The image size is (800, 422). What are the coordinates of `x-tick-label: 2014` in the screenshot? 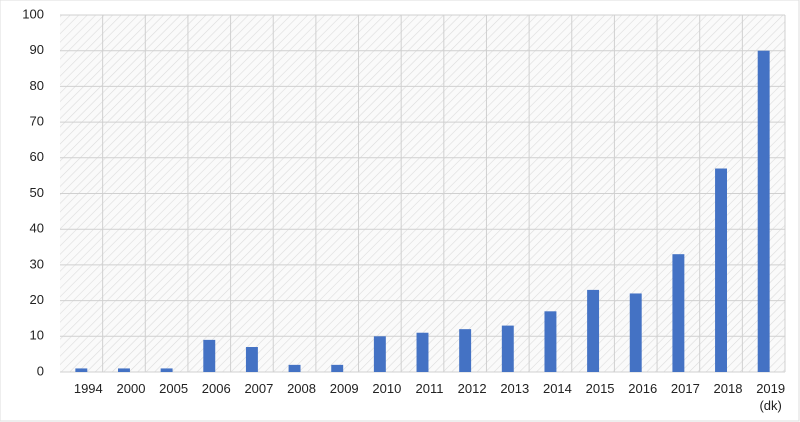 It's located at (557, 388).